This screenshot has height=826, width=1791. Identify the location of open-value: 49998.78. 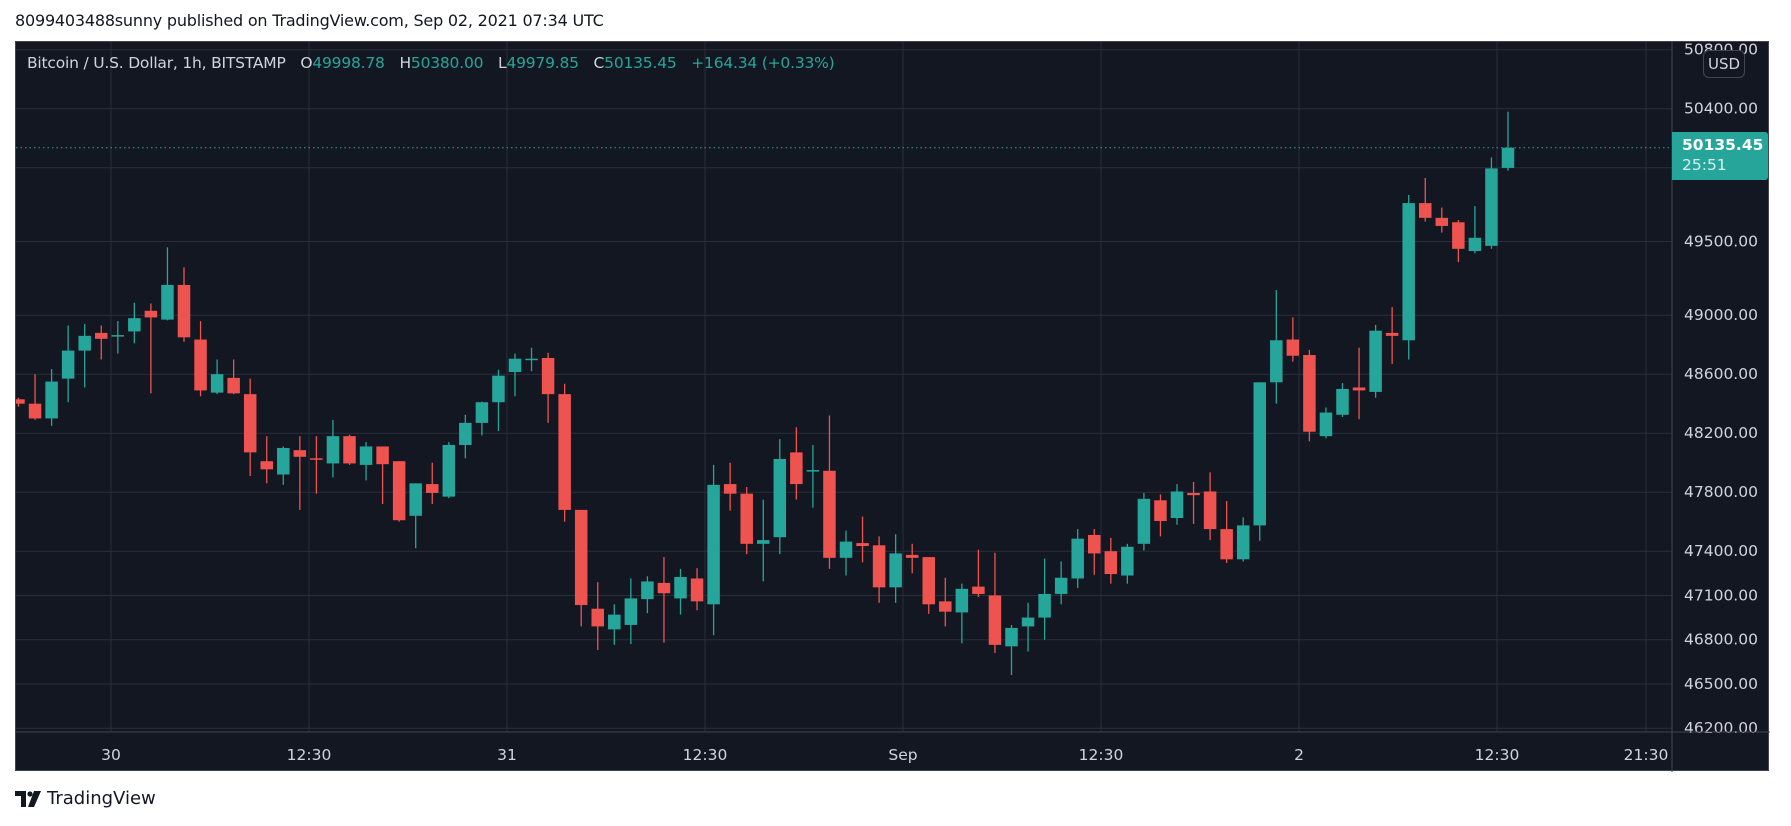
(348, 63).